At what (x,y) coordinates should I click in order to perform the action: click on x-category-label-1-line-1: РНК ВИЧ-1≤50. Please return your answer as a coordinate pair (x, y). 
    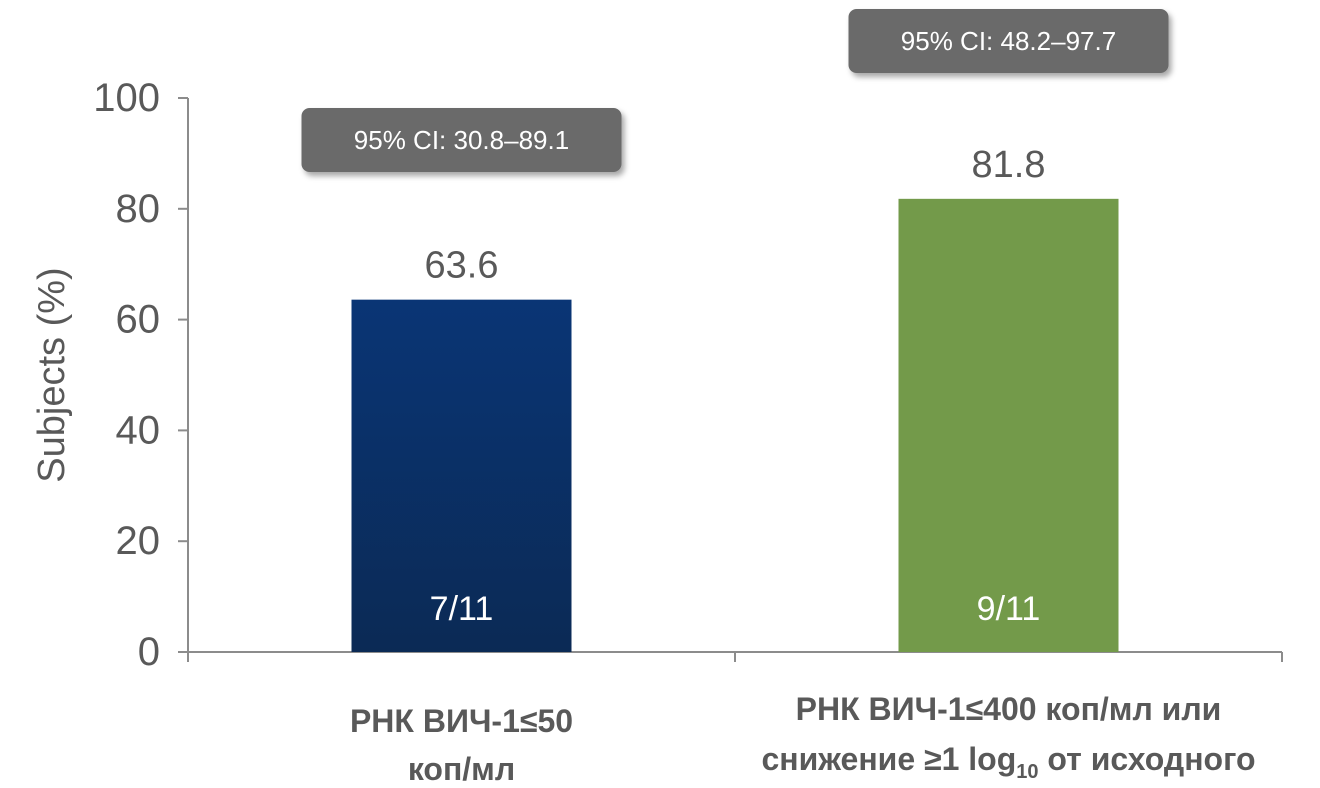
    Looking at the image, I should click on (461, 721).